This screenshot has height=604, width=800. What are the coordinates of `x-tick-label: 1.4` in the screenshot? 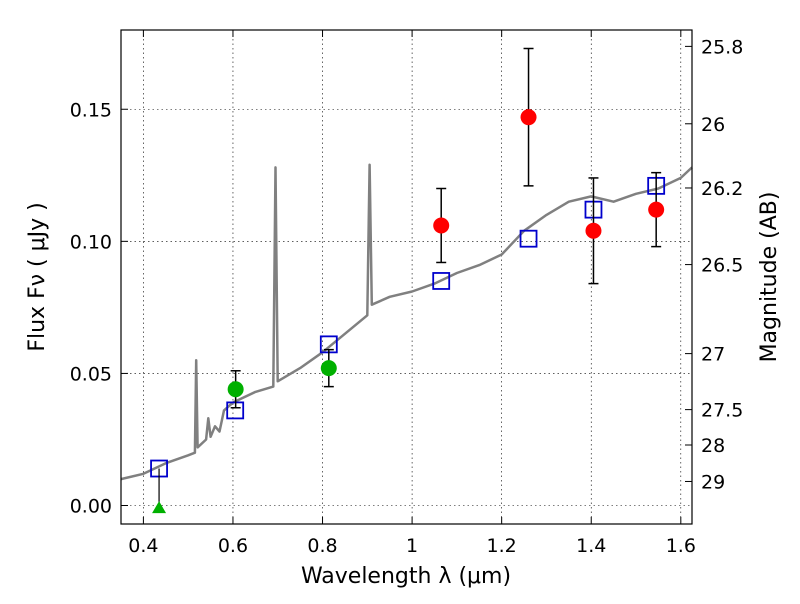 It's located at (591, 546).